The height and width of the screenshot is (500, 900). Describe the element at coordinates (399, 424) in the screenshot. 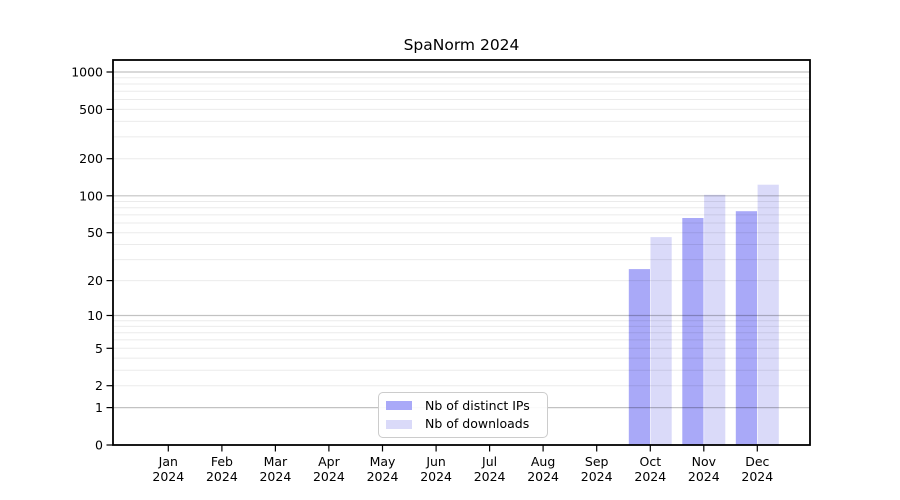

I see `legend-swatch-downloads` at that location.